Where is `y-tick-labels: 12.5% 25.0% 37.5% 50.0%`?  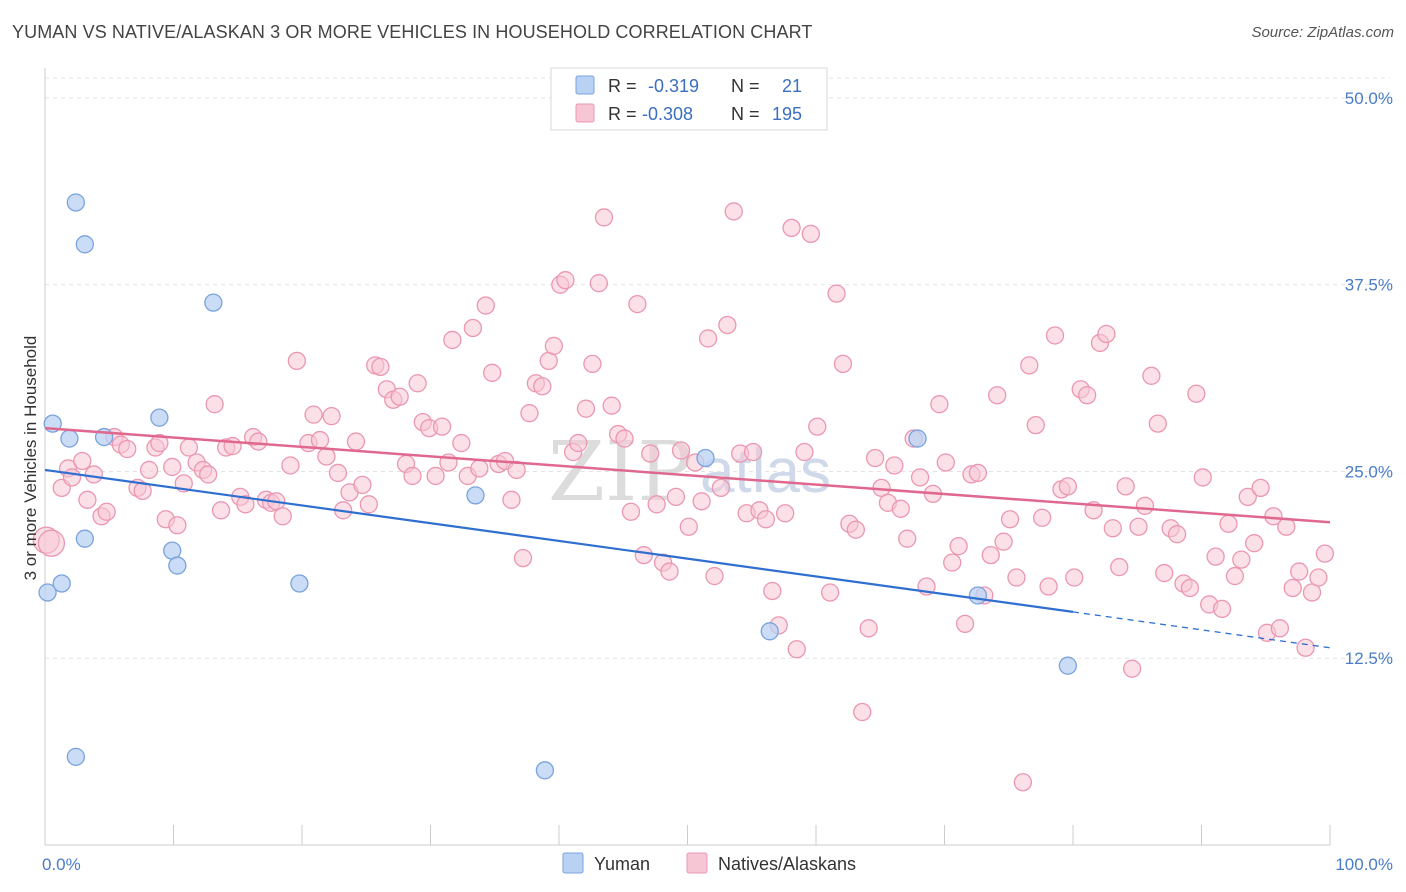 y-tick-labels: 12.5% 25.0% 37.5% 50.0% is located at coordinates (1369, 378).